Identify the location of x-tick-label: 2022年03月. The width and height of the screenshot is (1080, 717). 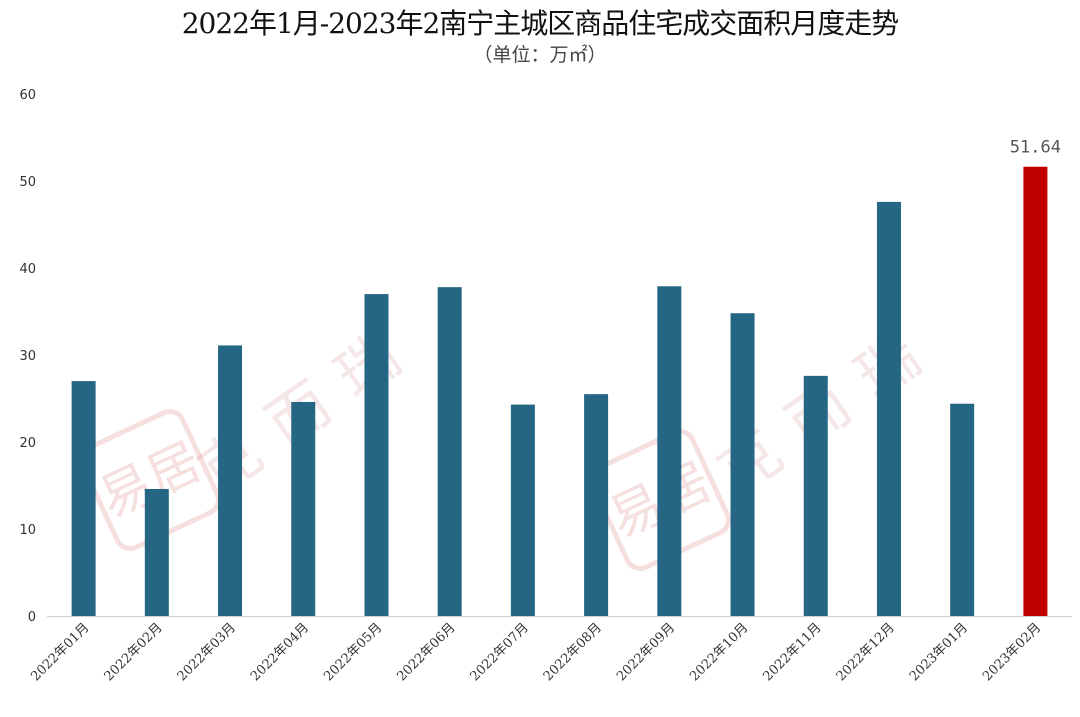
(207, 652).